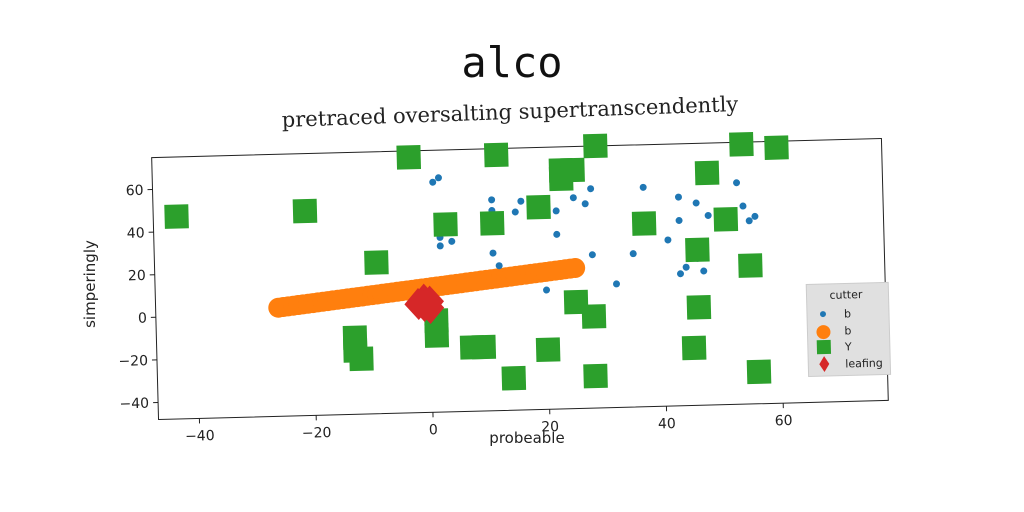  I want to click on legend-label-3: leafing, so click(864, 364).